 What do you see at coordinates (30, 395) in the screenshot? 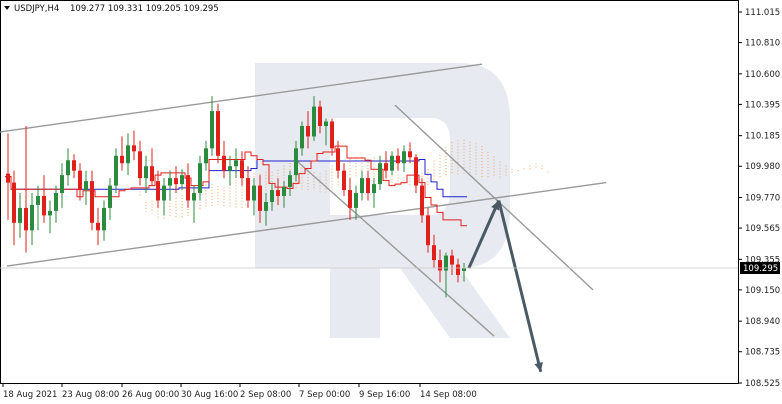
I see `x-tick-label: 18 Aug 2021` at bounding box center [30, 395].